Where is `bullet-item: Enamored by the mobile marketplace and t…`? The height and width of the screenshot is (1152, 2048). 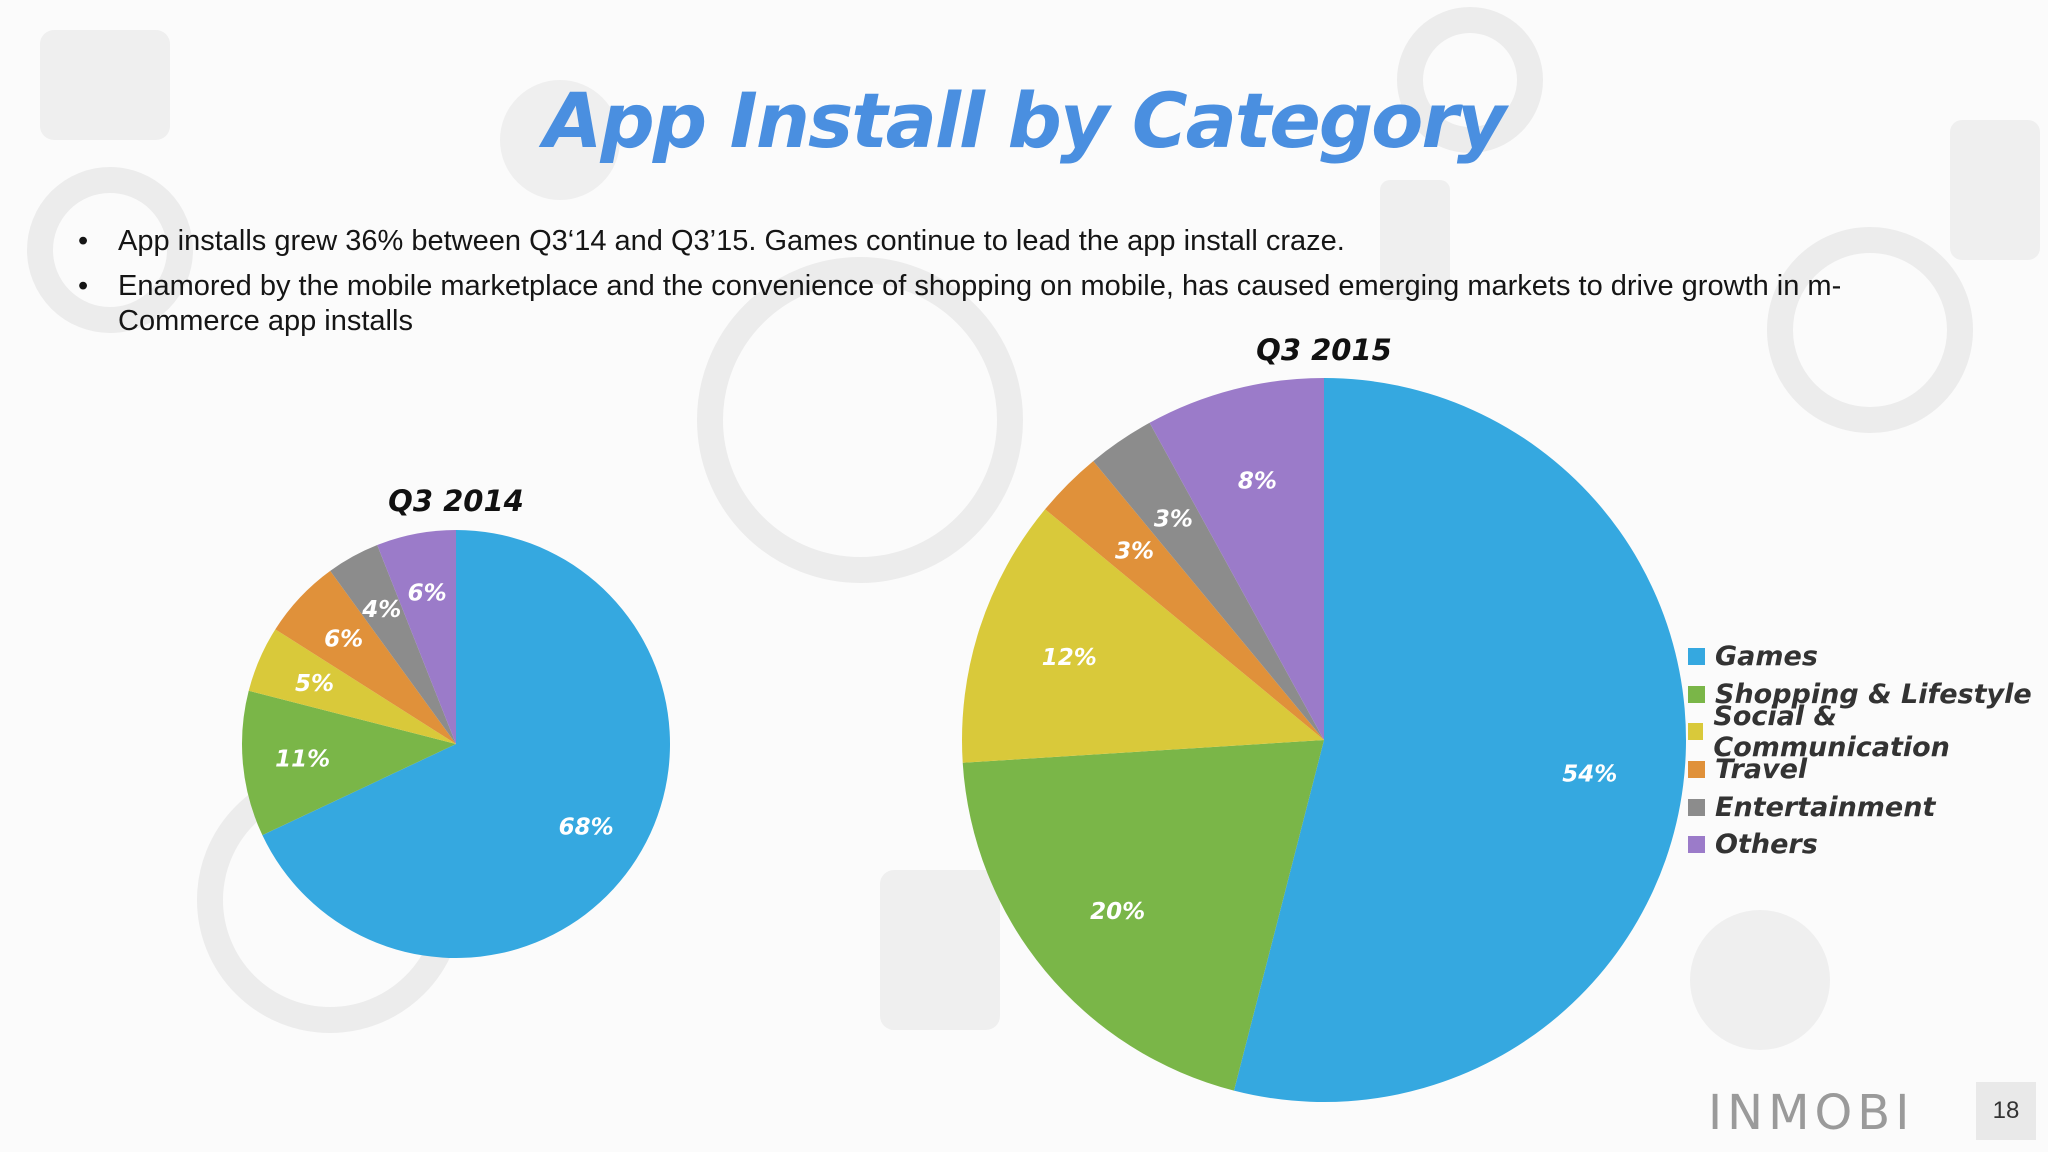 bullet-item: Enamored by the mobile marketplace and t… is located at coordinates (998, 304).